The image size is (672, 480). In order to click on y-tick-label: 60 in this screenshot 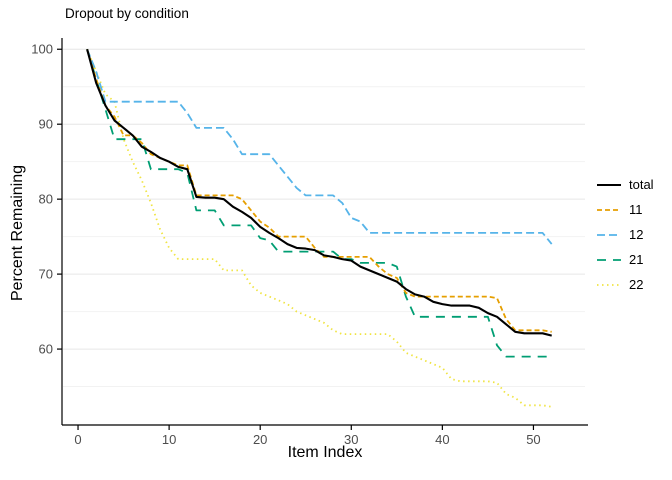, I will do `click(46, 349)`.